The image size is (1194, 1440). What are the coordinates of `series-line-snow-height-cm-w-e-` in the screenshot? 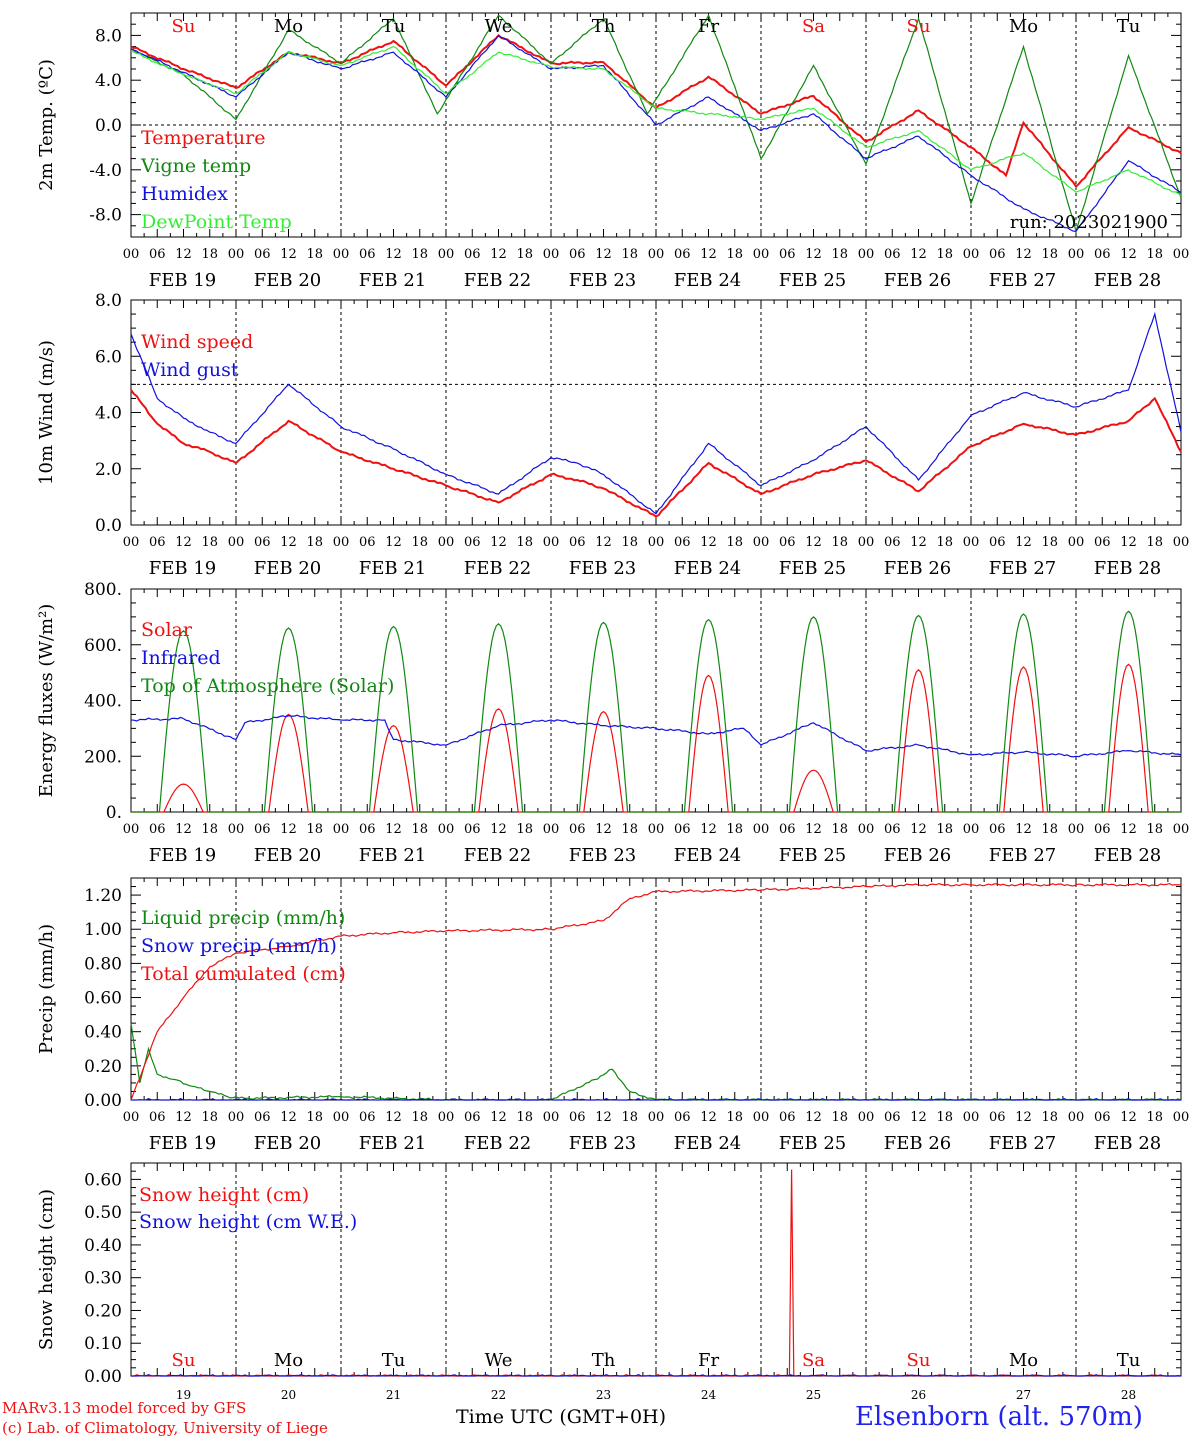 It's located at (656, 1375).